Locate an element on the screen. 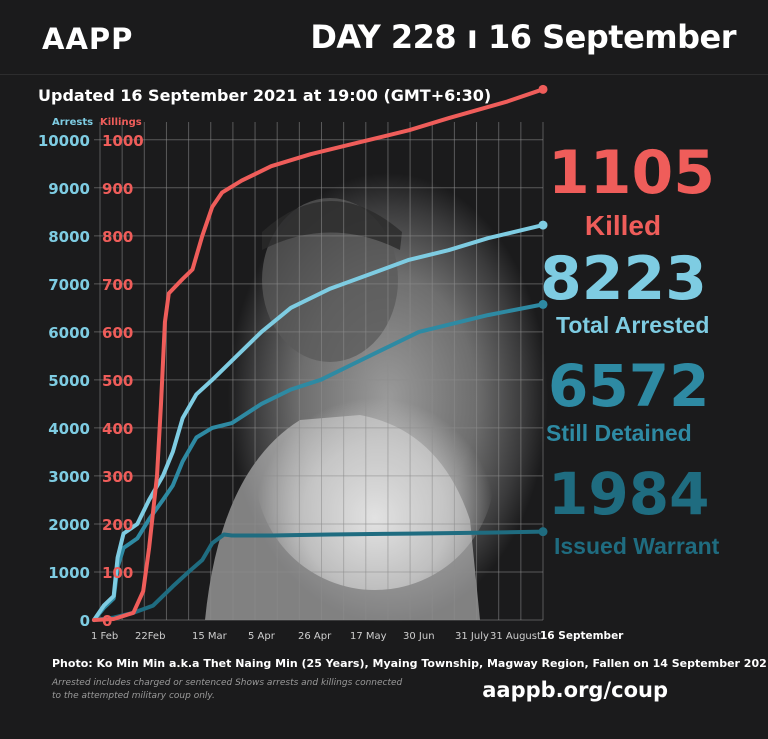  arrests-tick-label: 10000 is located at coordinates (64, 141).